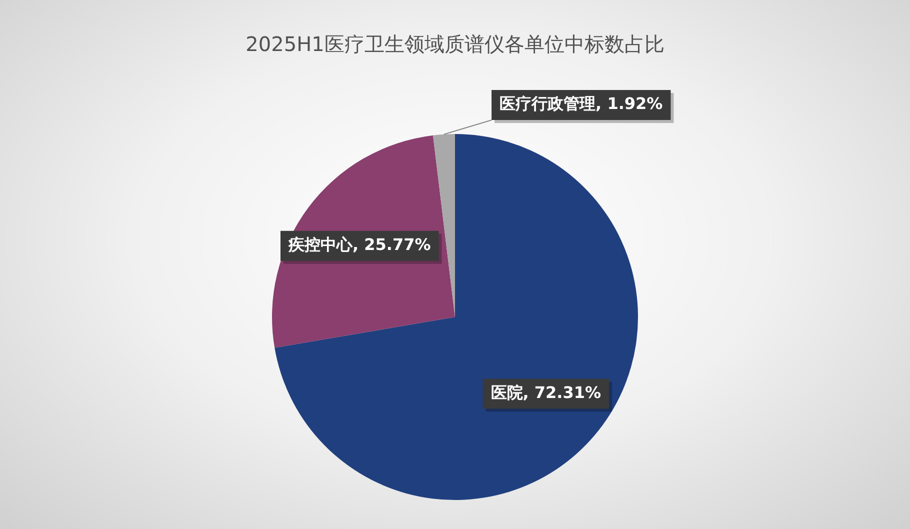 This screenshot has width=910, height=529. What do you see at coordinates (455, 44) in the screenshot?
I see `chart-title: 2025H1医疗卫生领域质谱仪各单位中标数占比` at bounding box center [455, 44].